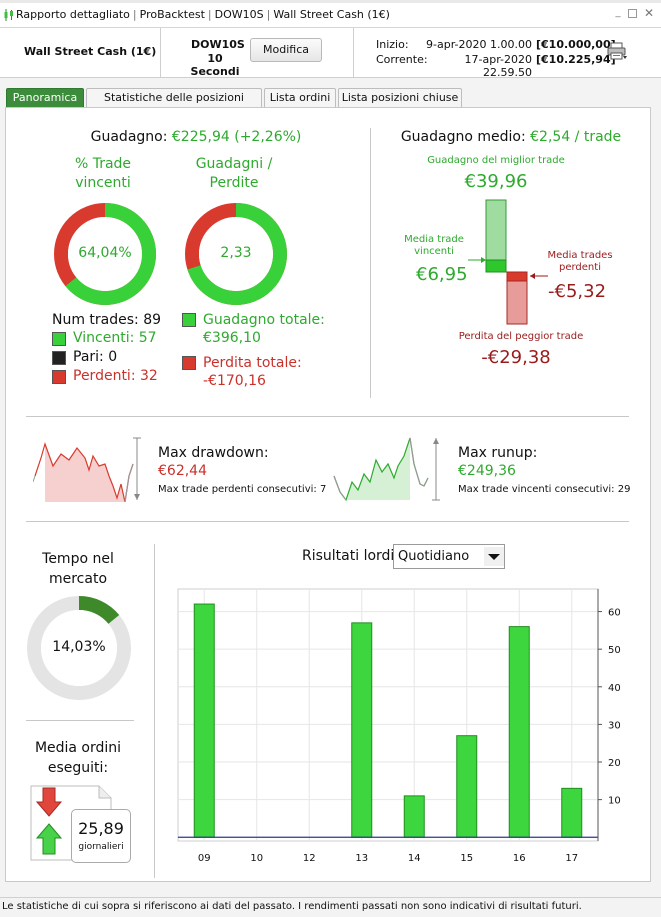  Describe the element at coordinates (59, 377) in the screenshot. I see `losers-swatch` at that location.